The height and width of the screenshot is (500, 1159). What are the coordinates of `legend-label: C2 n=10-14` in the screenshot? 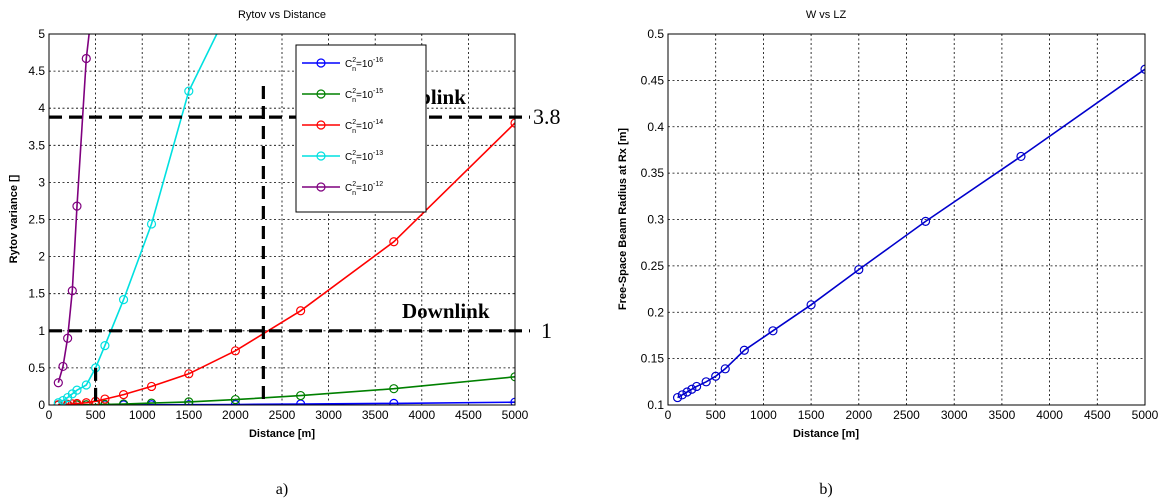 It's located at (364, 127).